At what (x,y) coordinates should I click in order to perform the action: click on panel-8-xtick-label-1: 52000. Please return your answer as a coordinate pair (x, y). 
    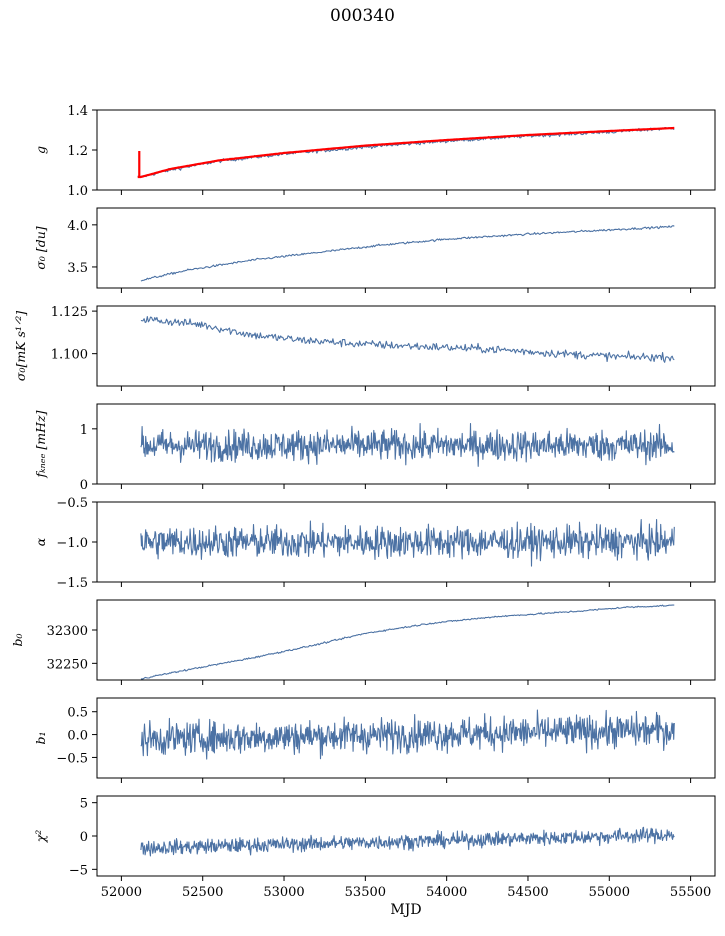
    Looking at the image, I should click on (121, 892).